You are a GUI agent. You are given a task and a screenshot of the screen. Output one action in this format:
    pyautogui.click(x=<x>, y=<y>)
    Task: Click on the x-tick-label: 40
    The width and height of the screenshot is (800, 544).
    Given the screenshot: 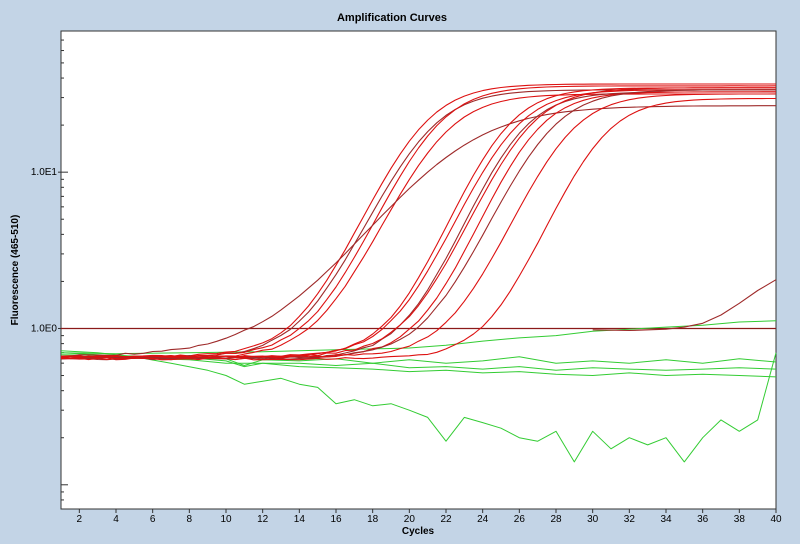 What is the action you would take?
    pyautogui.click(x=776, y=519)
    